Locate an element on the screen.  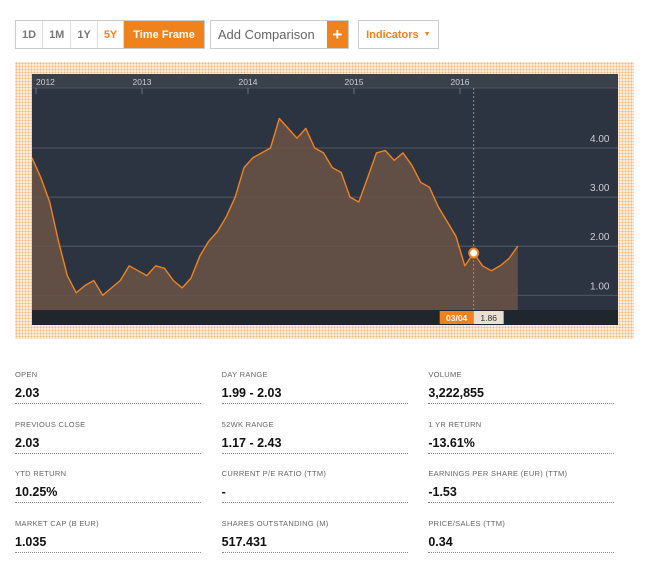
stat-label: YTD RETURN is located at coordinates (41, 473).